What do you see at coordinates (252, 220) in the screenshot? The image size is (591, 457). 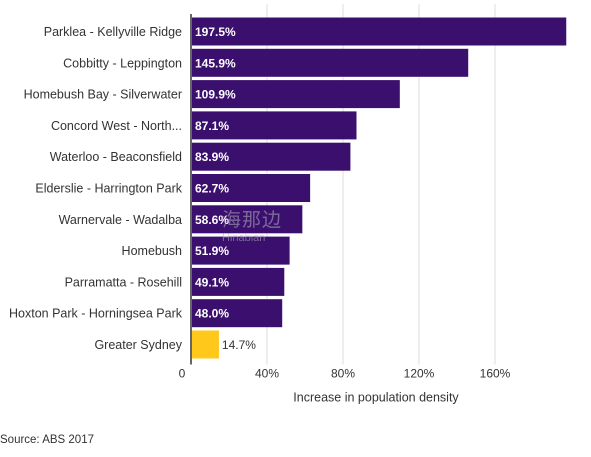 I see `watermark-cn: 海那边` at bounding box center [252, 220].